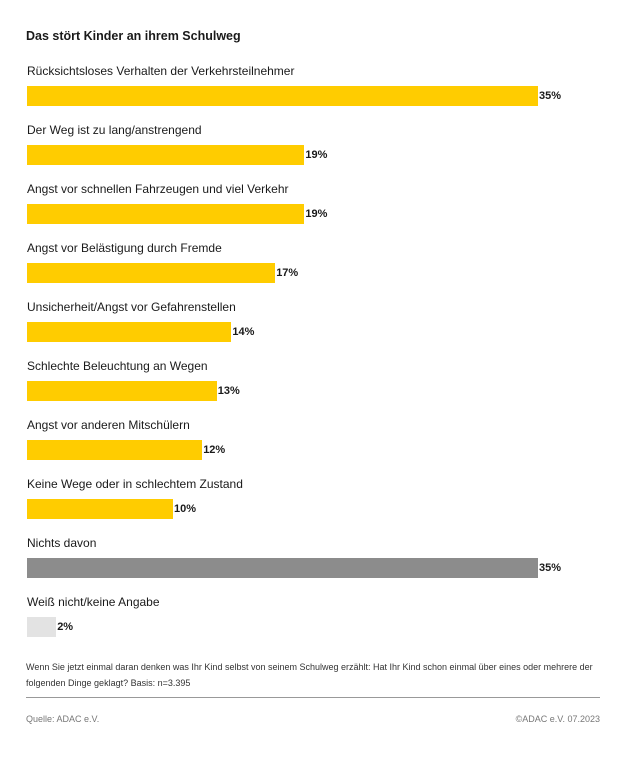  What do you see at coordinates (124, 248) in the screenshot?
I see `category-label: Angst vor Belästigung durch Fremde` at bounding box center [124, 248].